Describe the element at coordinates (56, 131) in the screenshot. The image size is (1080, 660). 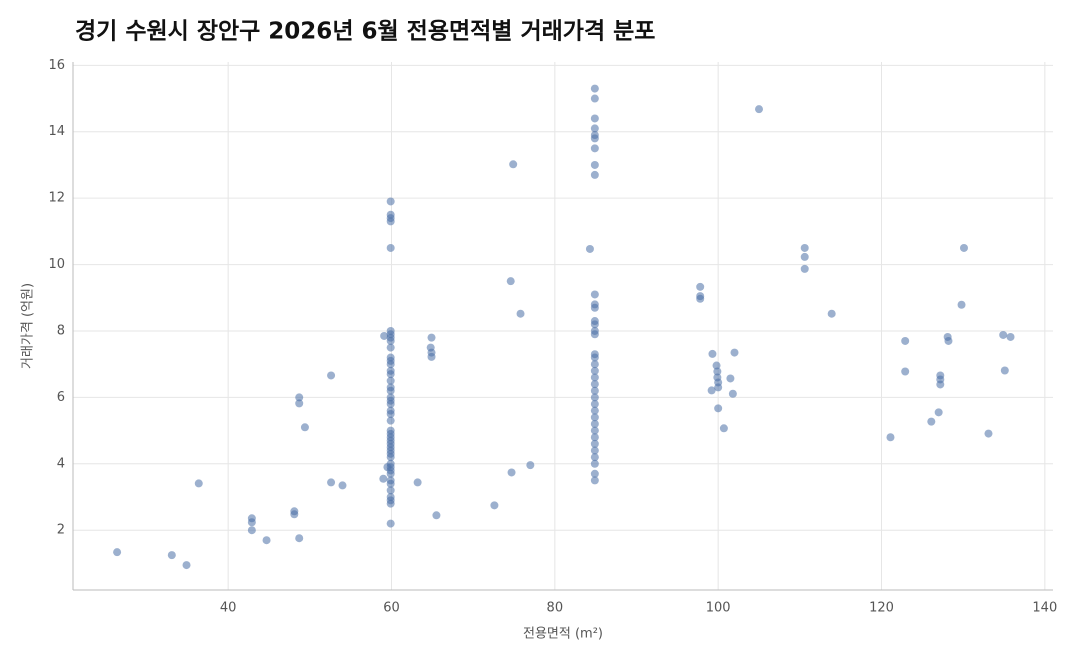
I see `y-tick-label: 14` at that location.